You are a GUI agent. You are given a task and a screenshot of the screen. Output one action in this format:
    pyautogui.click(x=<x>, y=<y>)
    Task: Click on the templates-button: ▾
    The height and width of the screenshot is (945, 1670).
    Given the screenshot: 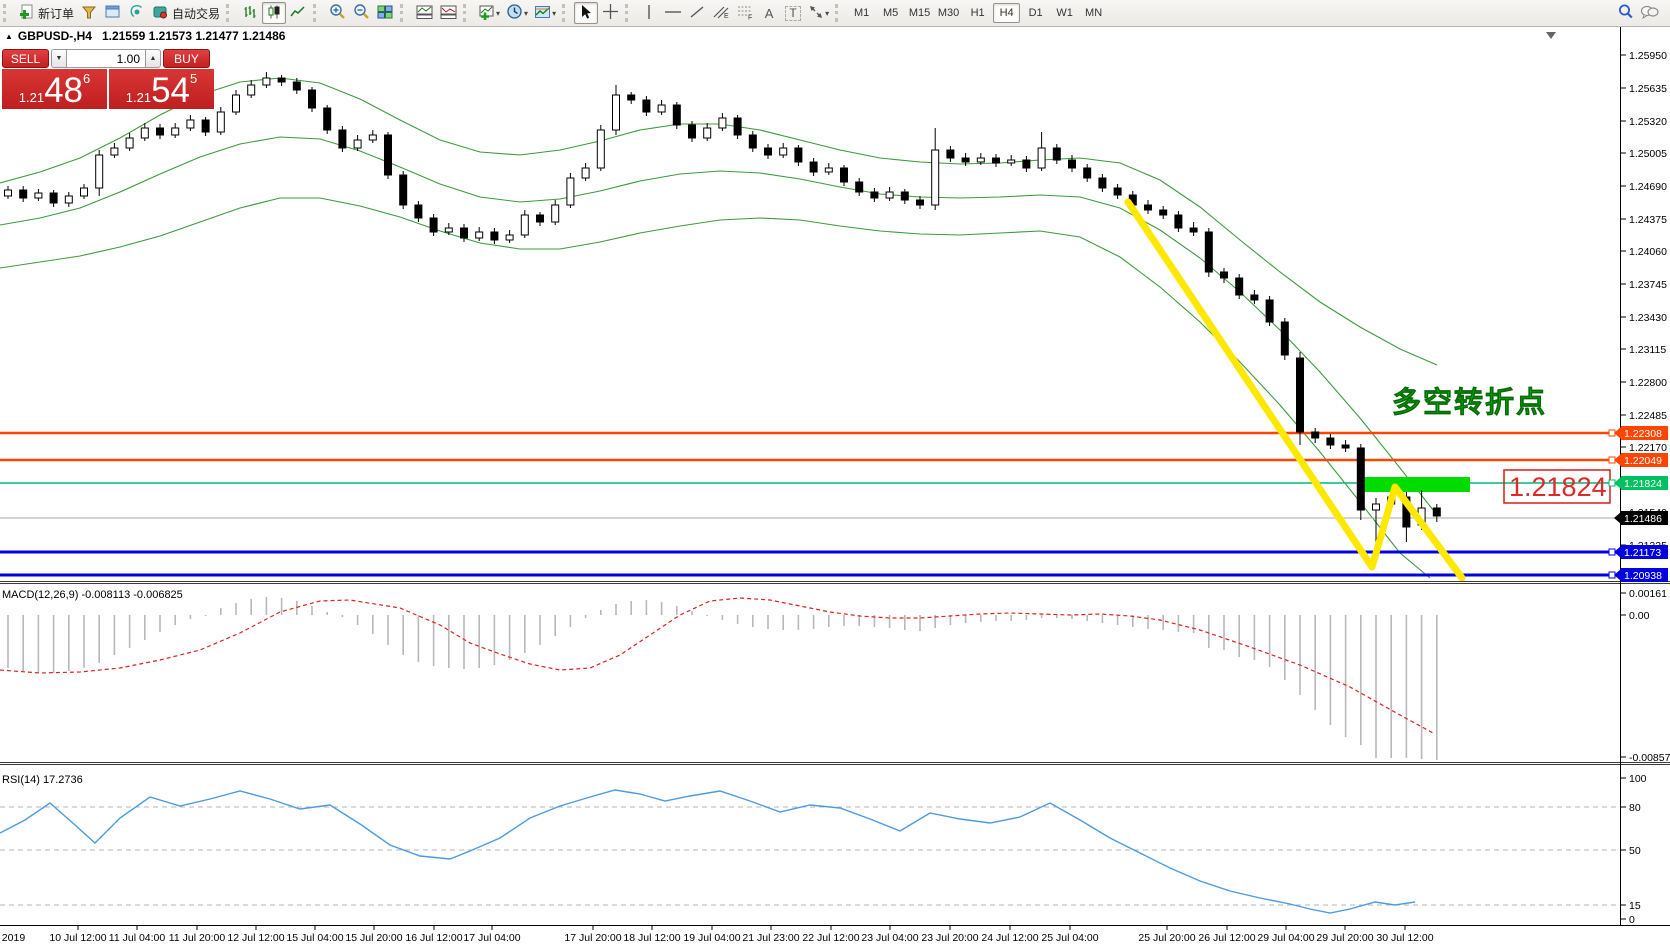 What is the action you would take?
    pyautogui.click(x=545, y=13)
    